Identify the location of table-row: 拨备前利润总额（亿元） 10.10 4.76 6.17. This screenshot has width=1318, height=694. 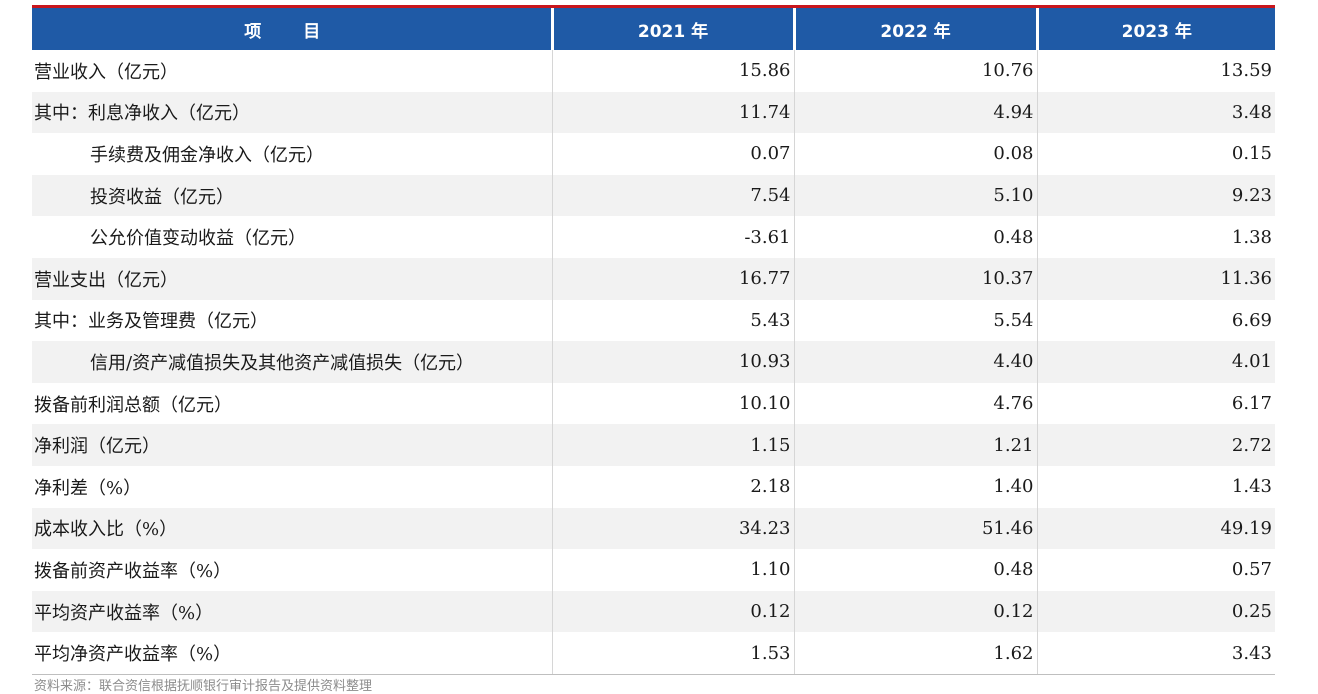
(653, 403).